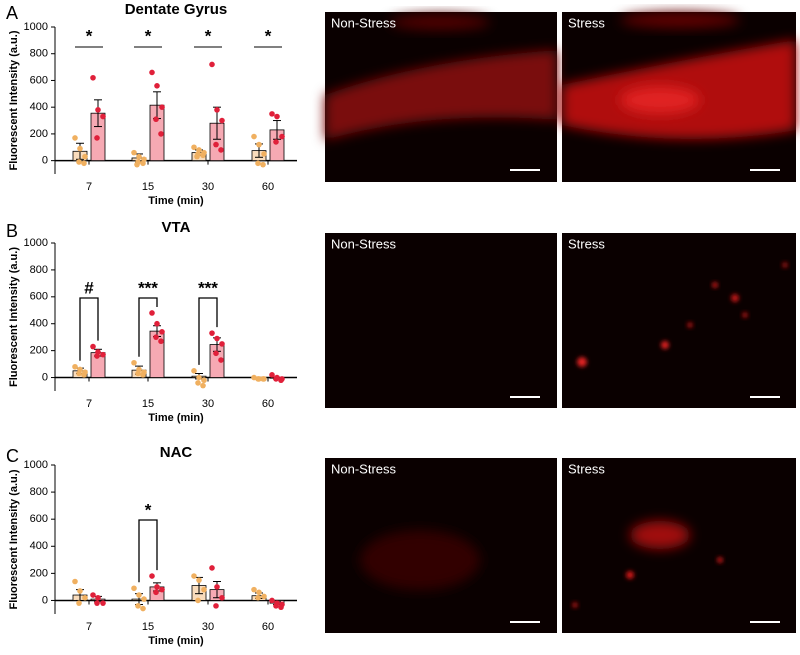  Describe the element at coordinates (268, 187) in the screenshot. I see `x-tick-label: 60` at that location.